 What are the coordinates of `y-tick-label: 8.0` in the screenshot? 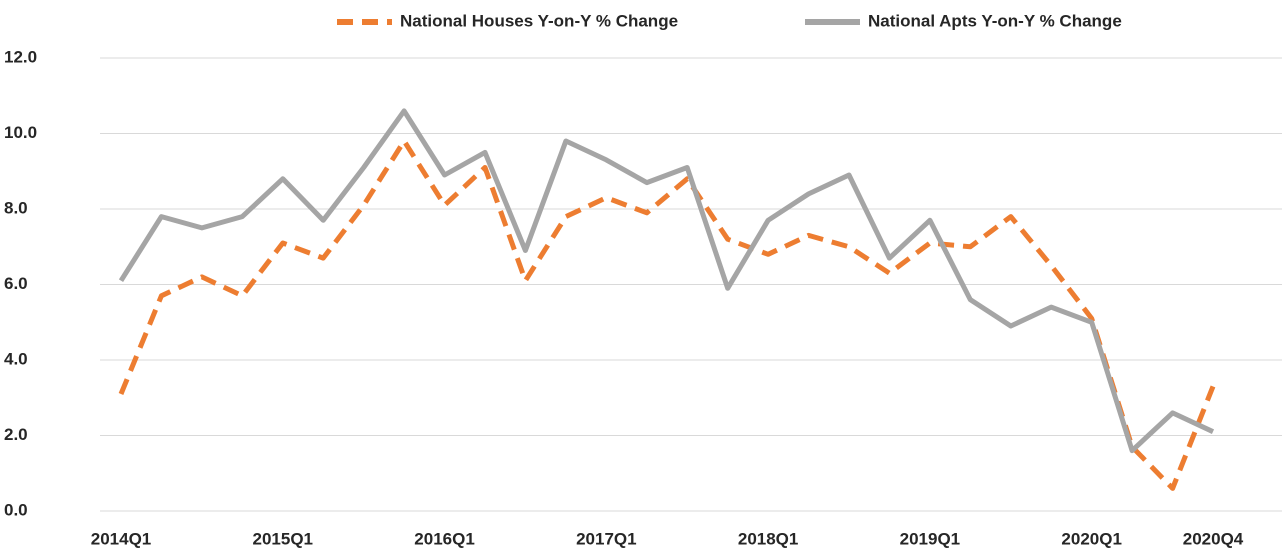 It's located at (16, 207).